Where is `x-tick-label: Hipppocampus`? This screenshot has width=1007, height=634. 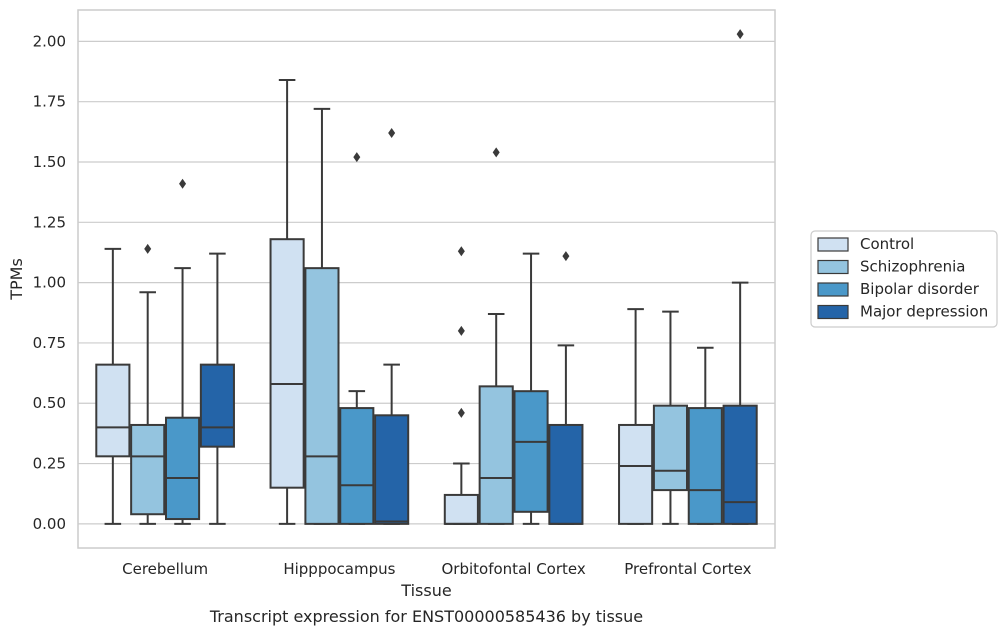
x-tick-label: Hipppocampus is located at coordinates (339, 569).